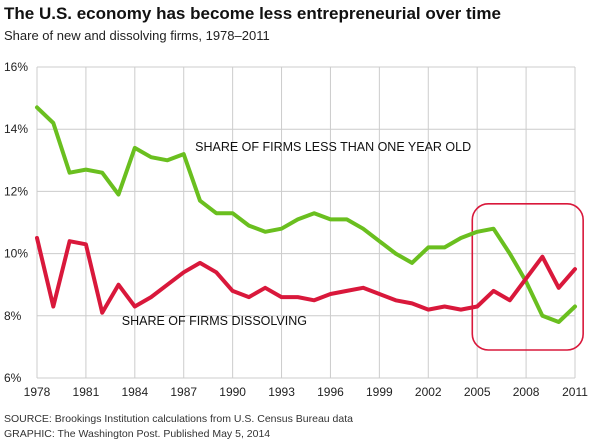  I want to click on x-tick-label: 1996, so click(330, 392).